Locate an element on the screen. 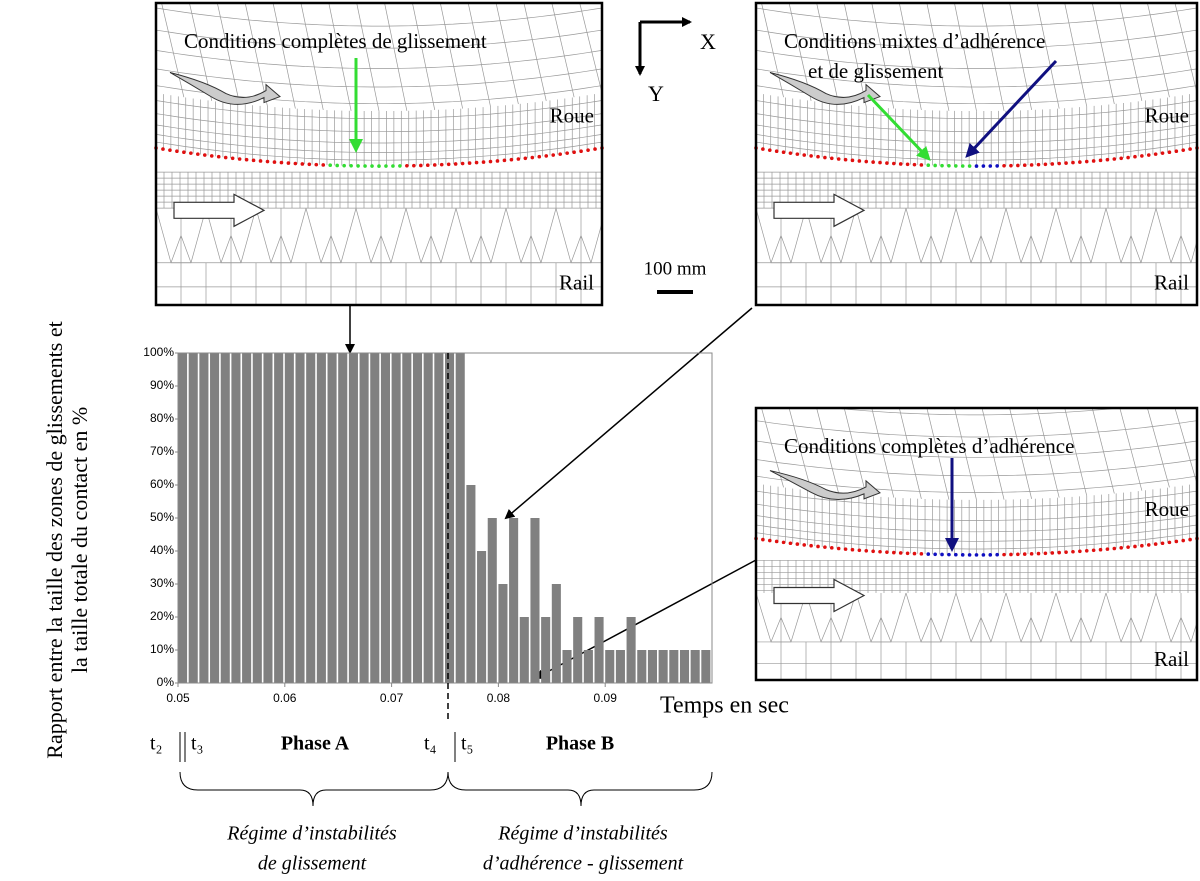 The height and width of the screenshot is (881, 1200). y-tick-label: 80% is located at coordinates (162, 418).